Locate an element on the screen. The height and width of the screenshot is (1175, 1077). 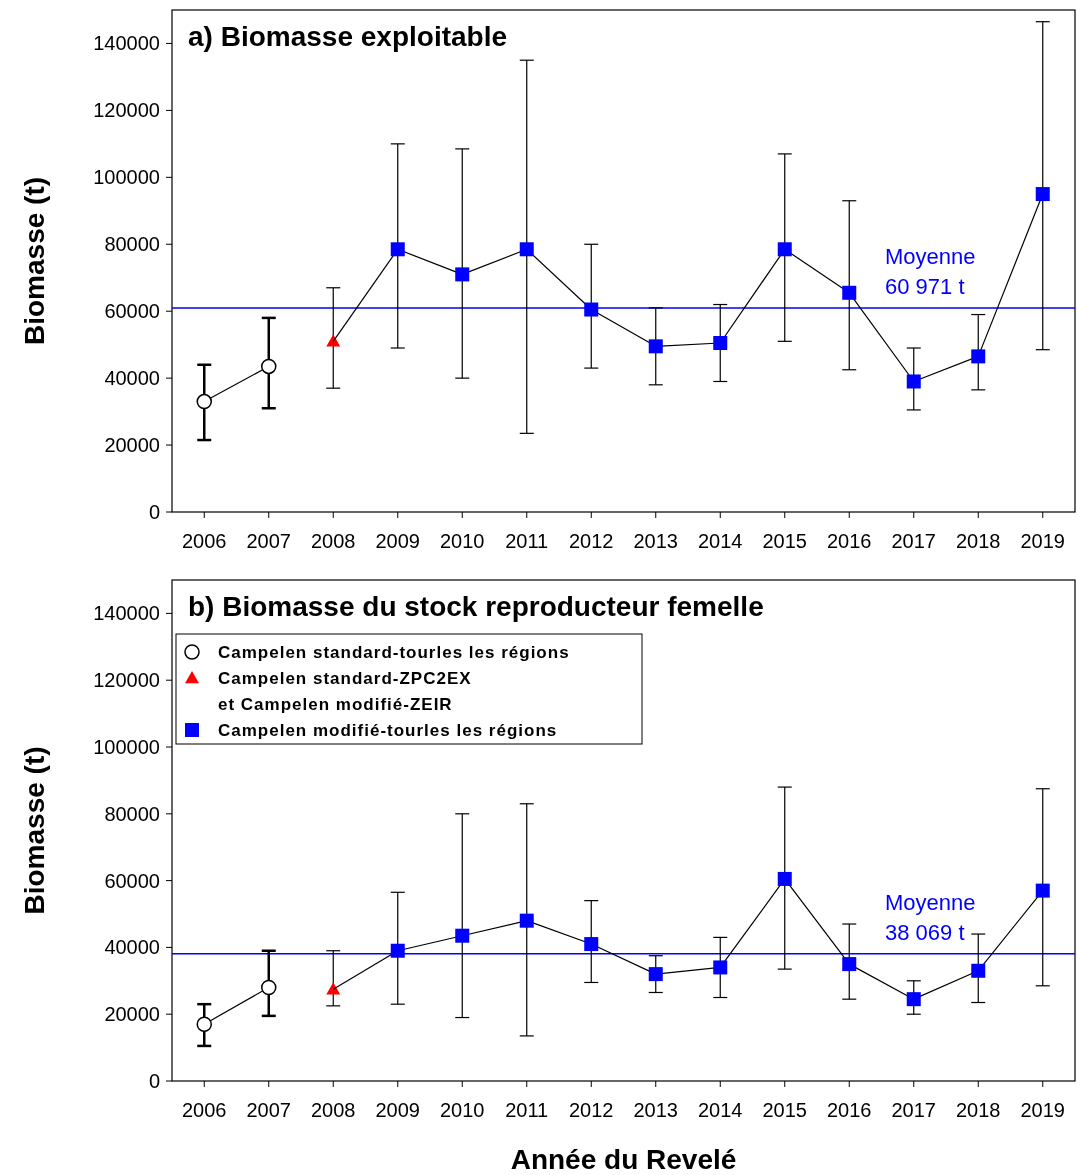
ref-line-label: Moyenne 38 069 t is located at coordinates (930, 917).